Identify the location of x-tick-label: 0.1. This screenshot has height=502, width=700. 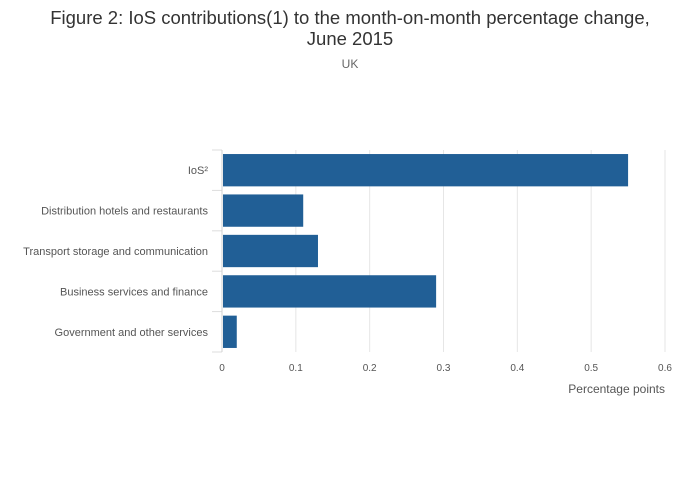
(296, 368).